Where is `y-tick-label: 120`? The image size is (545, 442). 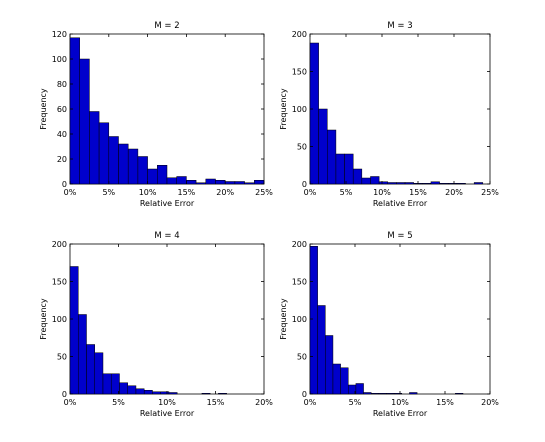
y-tick-label: 120 is located at coordinates (59, 34).